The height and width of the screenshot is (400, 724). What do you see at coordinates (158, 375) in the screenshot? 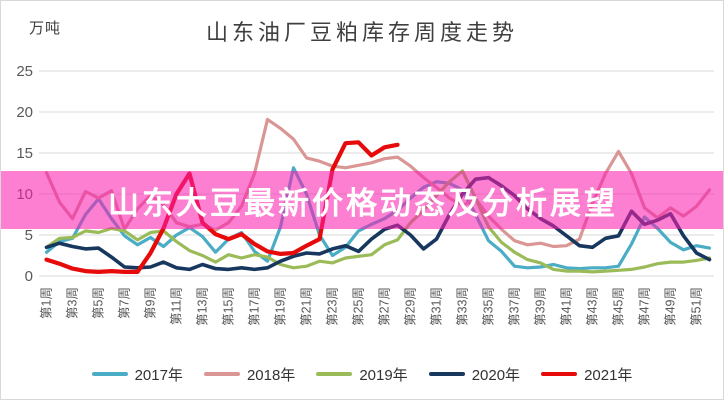
I see `legend-label-2017年: 2017年` at bounding box center [158, 375].